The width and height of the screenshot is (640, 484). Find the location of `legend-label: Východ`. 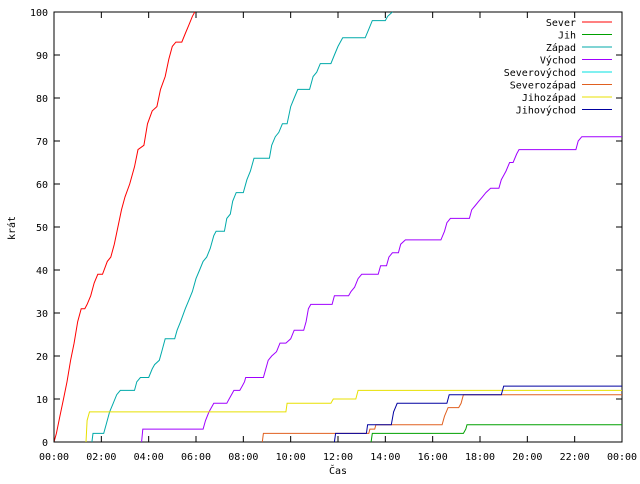

legend-label: Východ is located at coordinates (558, 61).